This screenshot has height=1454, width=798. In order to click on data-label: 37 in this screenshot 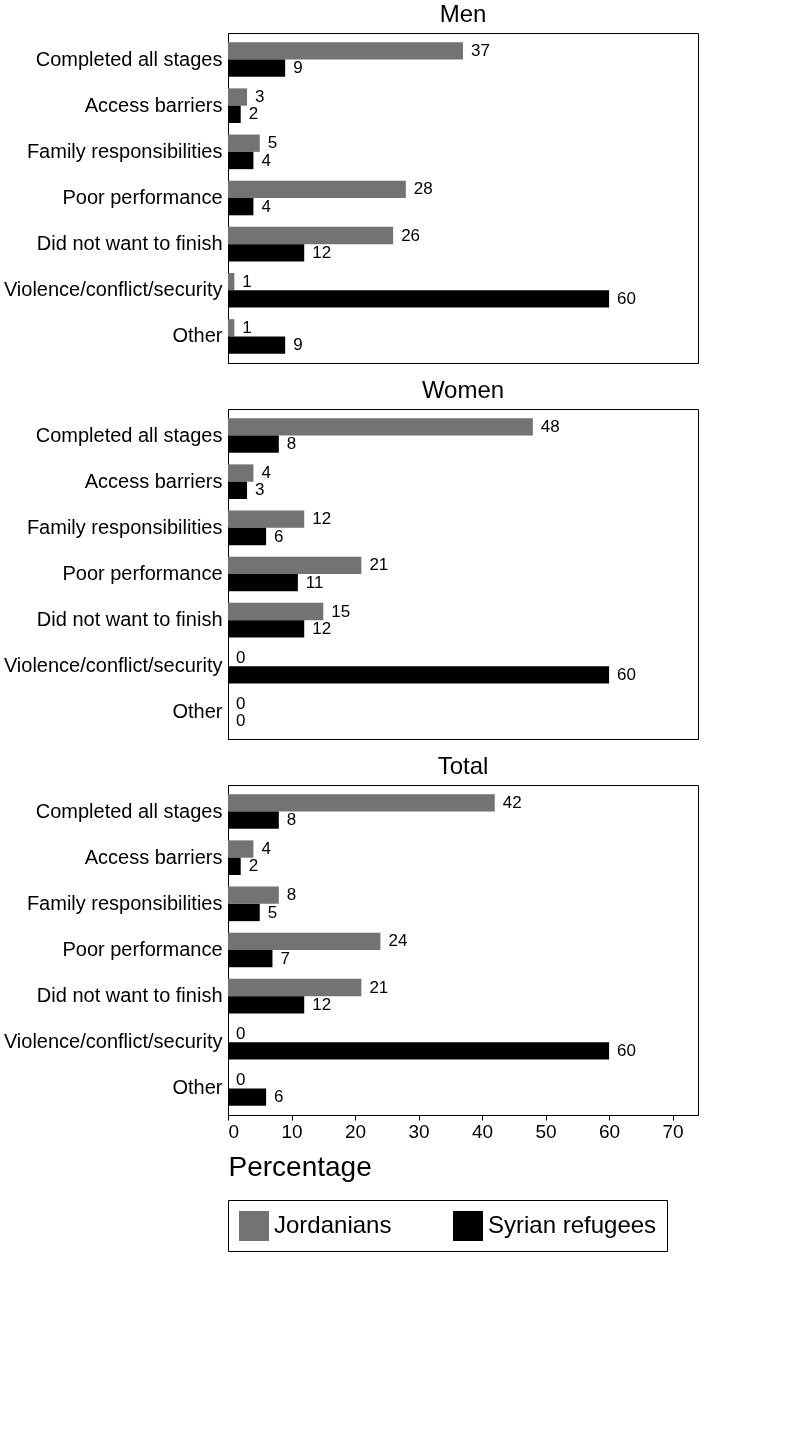, I will do `click(480, 50)`.